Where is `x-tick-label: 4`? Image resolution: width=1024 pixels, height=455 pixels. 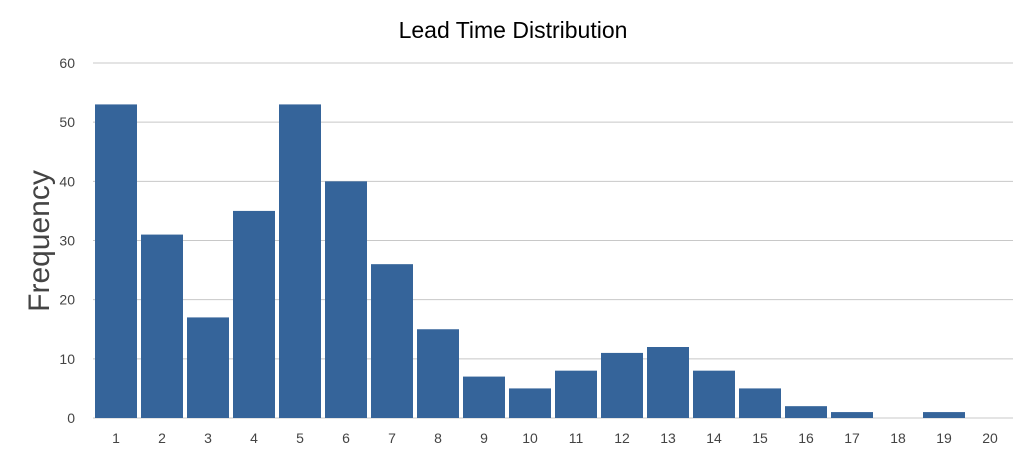 x-tick-label: 4 is located at coordinates (254, 438).